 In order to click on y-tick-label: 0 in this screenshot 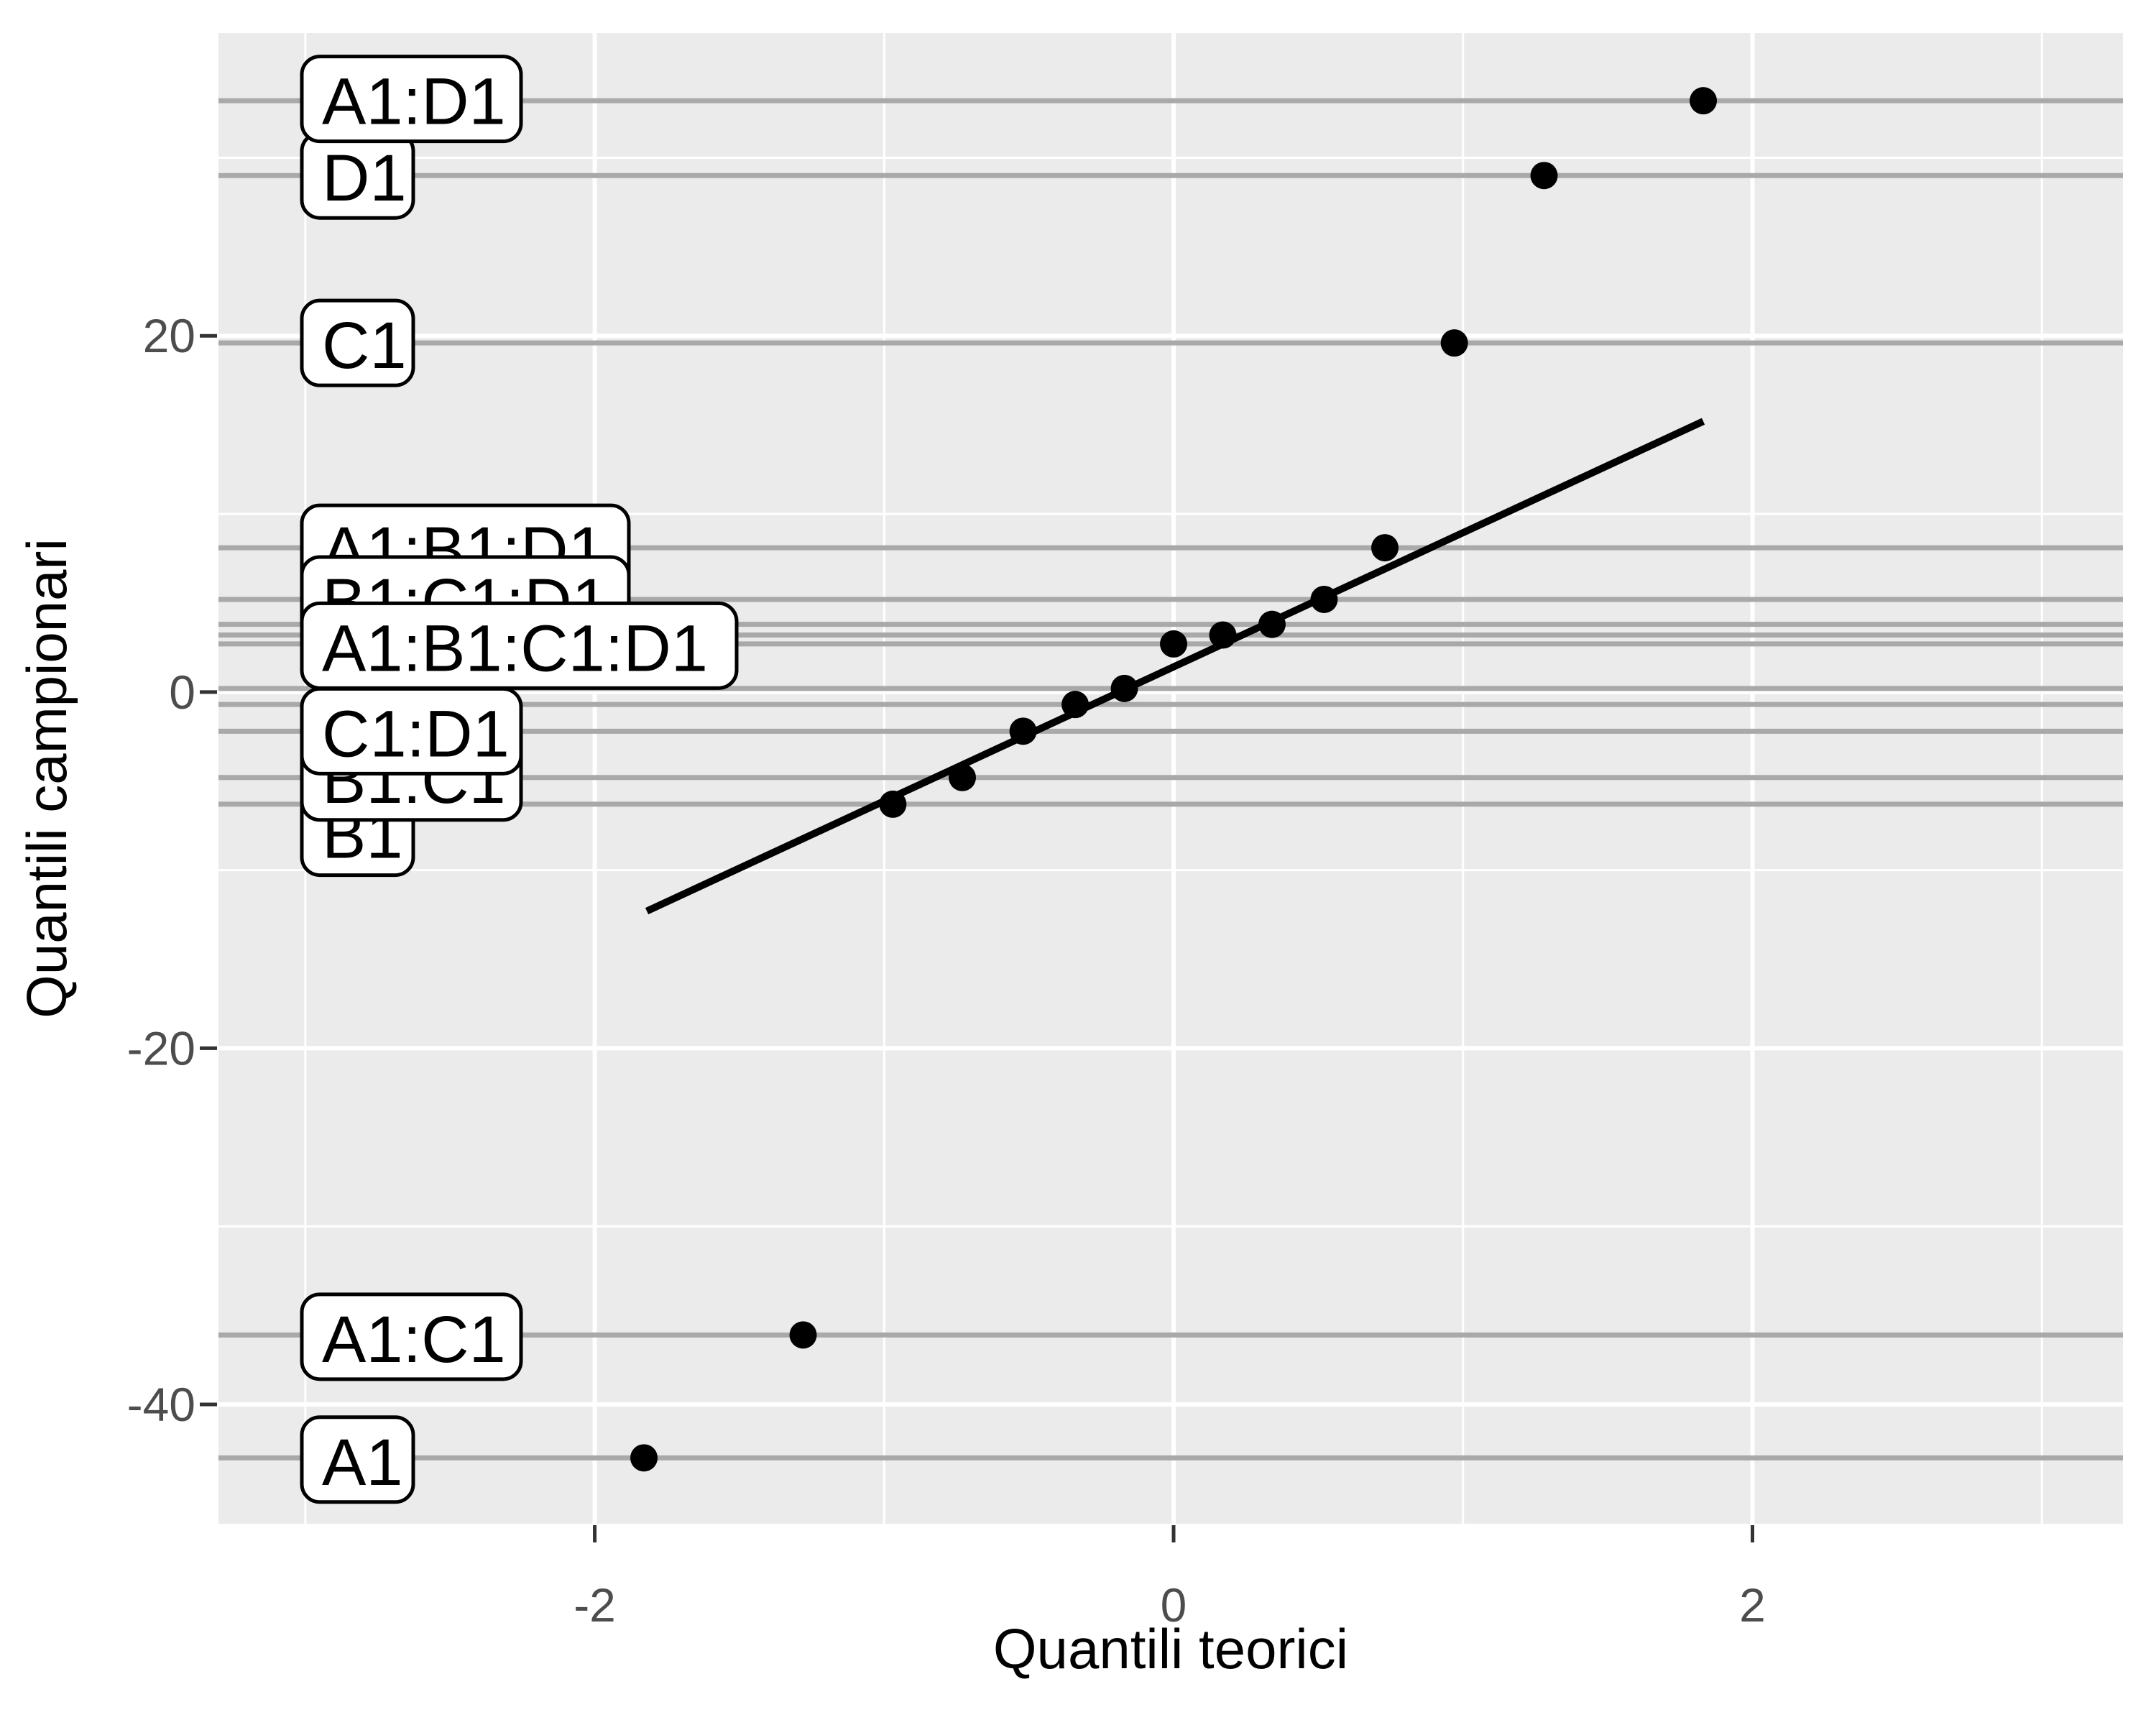, I will do `click(182, 692)`.